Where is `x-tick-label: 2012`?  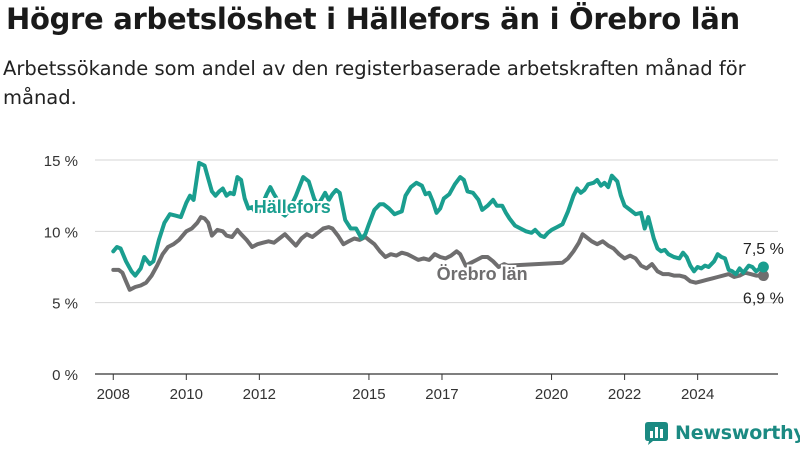 x-tick-label: 2012 is located at coordinates (259, 394).